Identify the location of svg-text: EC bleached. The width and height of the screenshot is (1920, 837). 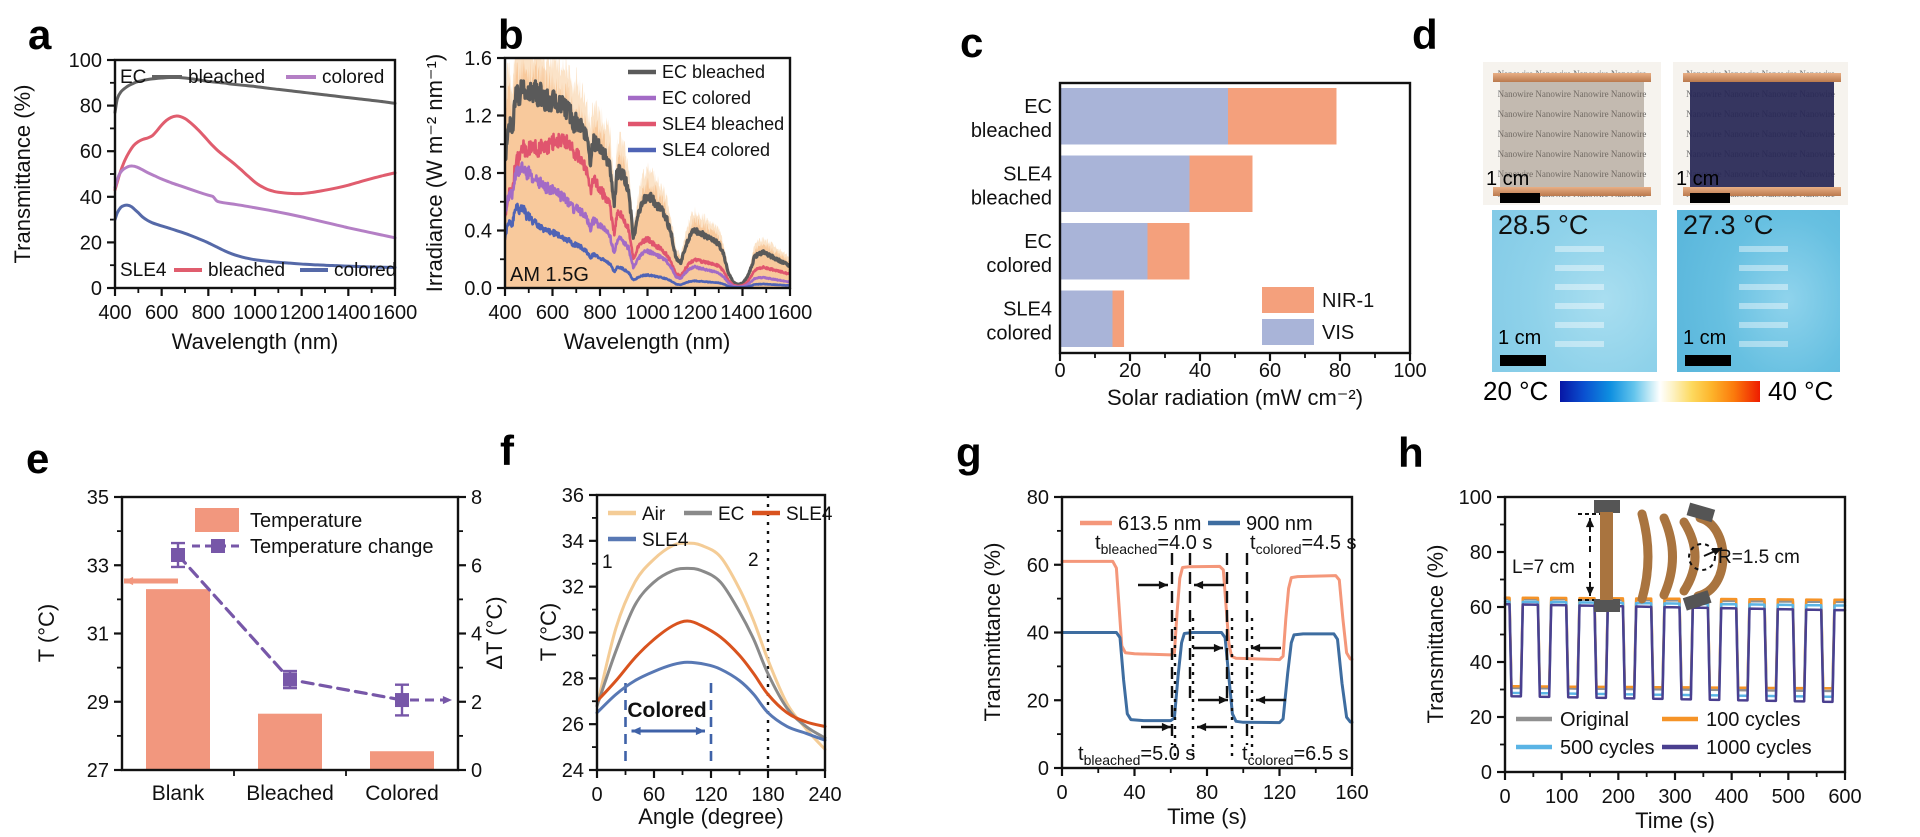
(713, 72).